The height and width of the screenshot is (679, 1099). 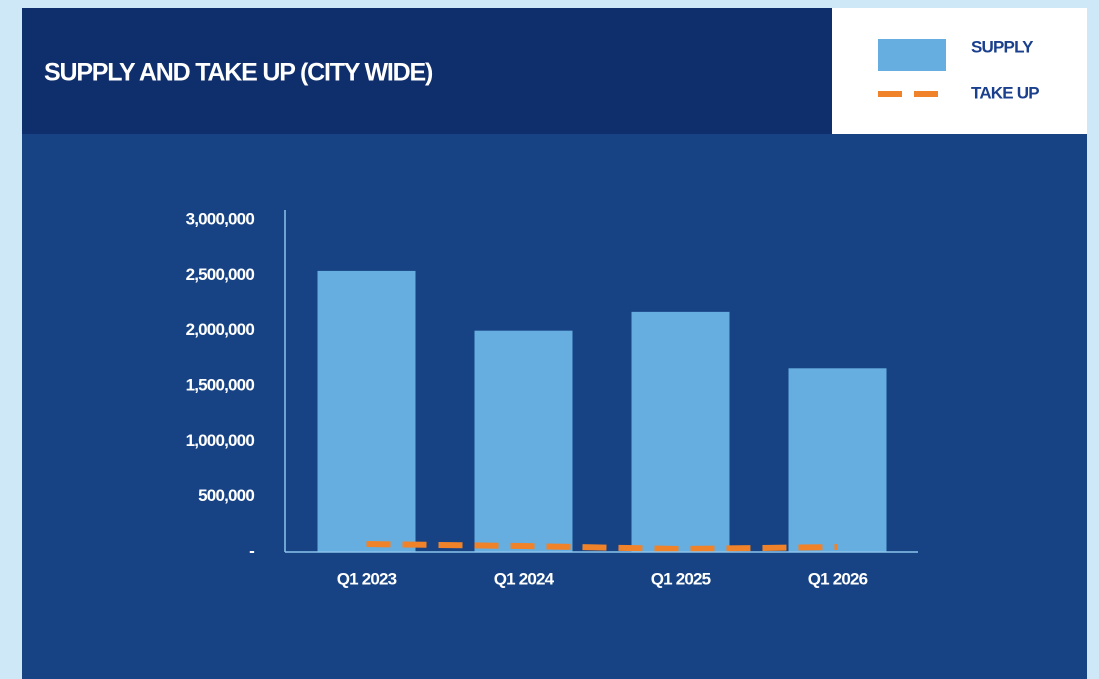 What do you see at coordinates (959, 71) in the screenshot?
I see `legend-box` at bounding box center [959, 71].